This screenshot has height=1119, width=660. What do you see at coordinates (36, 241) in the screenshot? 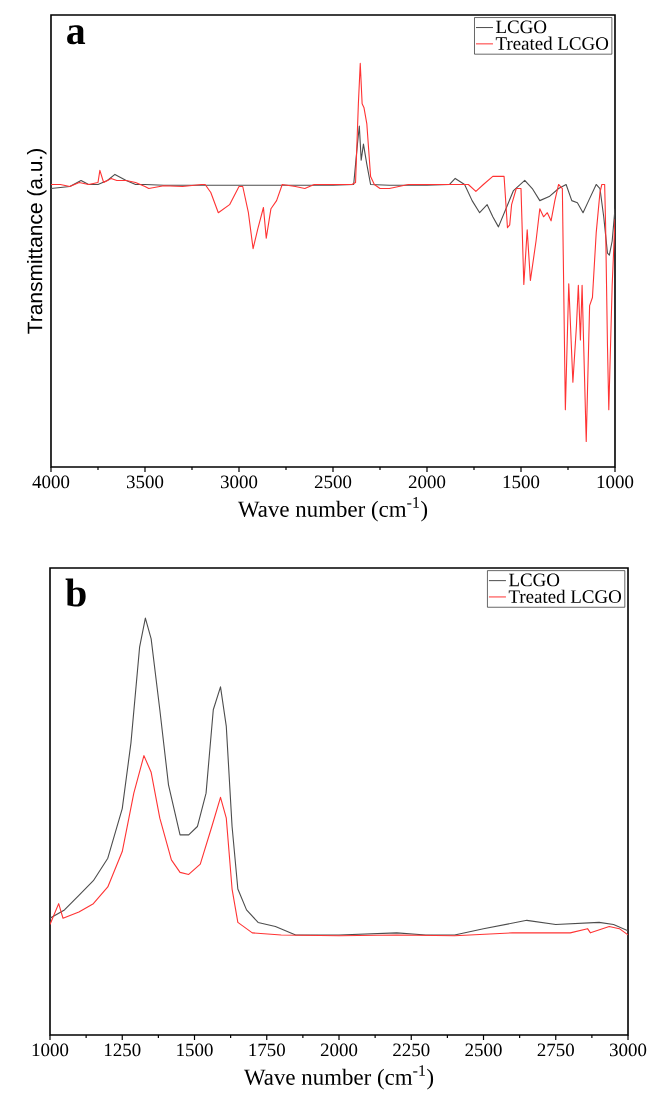
I see `y-axis-title: Transmittance (a.u.)` at bounding box center [36, 241].